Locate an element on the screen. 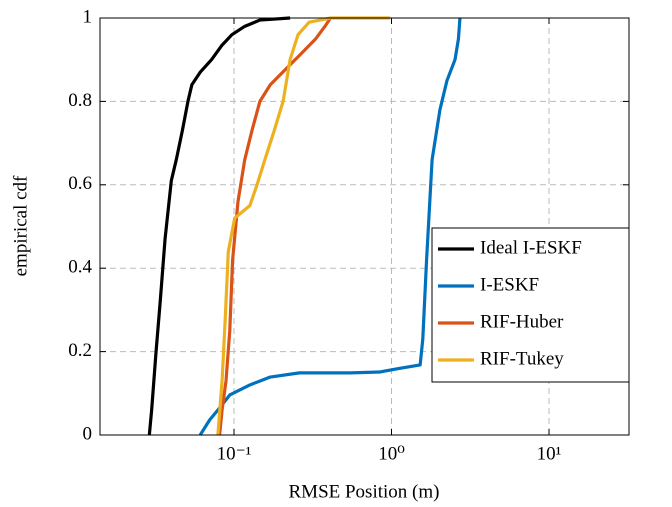 This screenshot has height=507, width=672. legend-box is located at coordinates (530, 305).